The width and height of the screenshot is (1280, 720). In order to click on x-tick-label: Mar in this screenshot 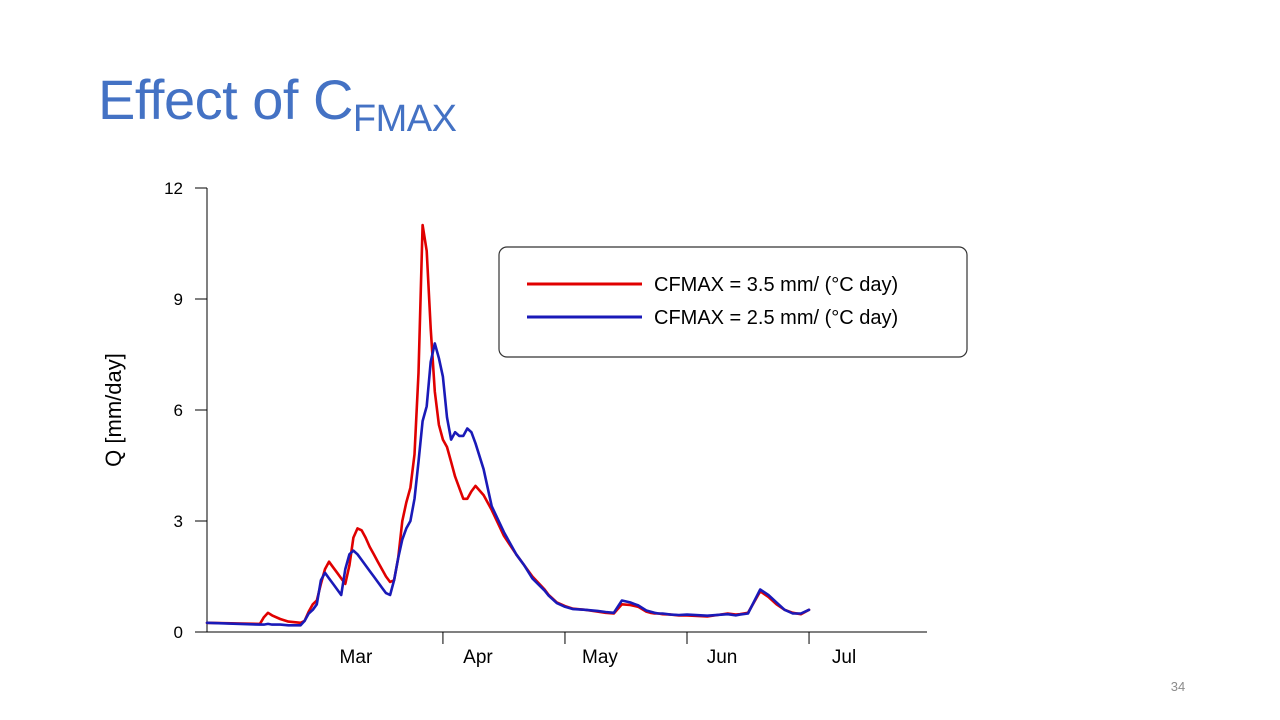, I will do `click(356, 657)`.